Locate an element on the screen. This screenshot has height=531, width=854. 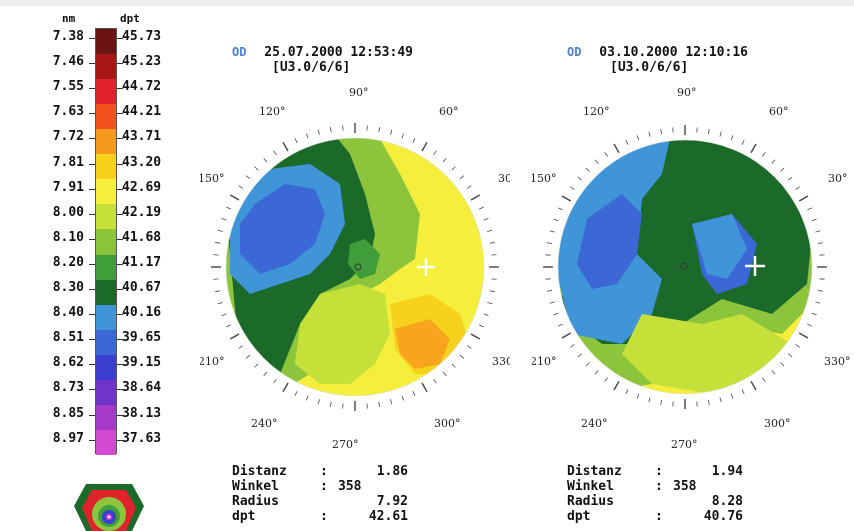
scale-nm-value: 7.91 is located at coordinates (52, 187).